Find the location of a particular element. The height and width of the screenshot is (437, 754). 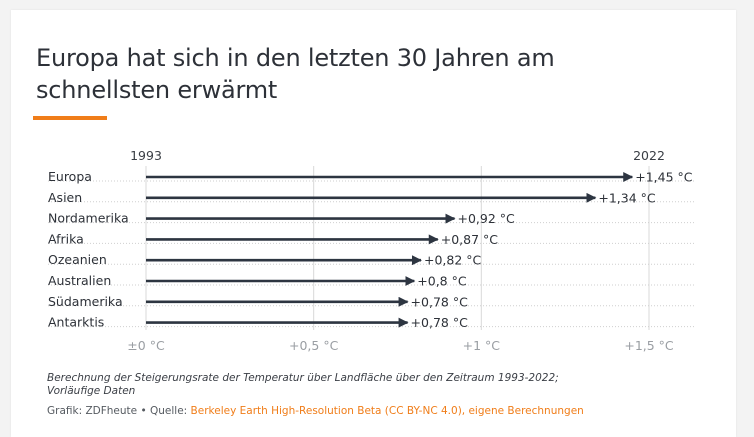

category-label: Europa is located at coordinates (70, 176).